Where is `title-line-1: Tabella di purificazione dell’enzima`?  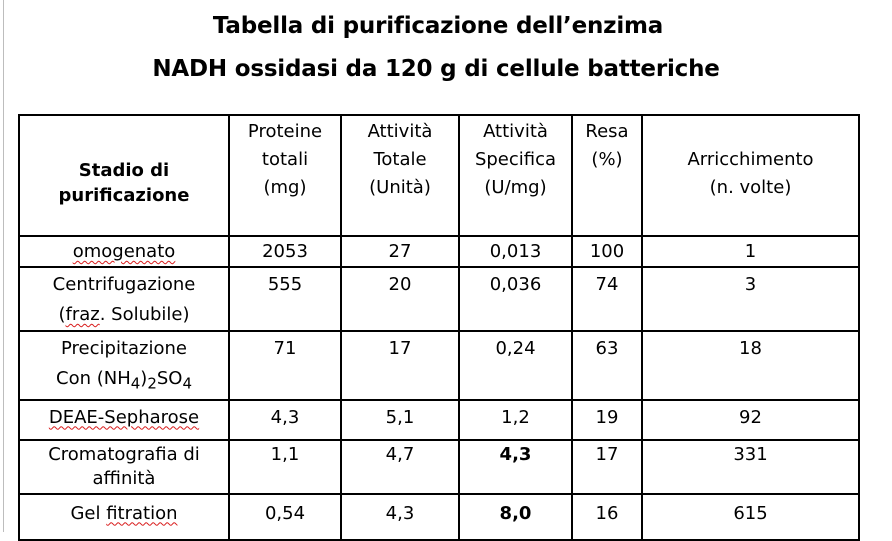 title-line-1: Tabella di purificazione dell’enzima is located at coordinates (438, 26).